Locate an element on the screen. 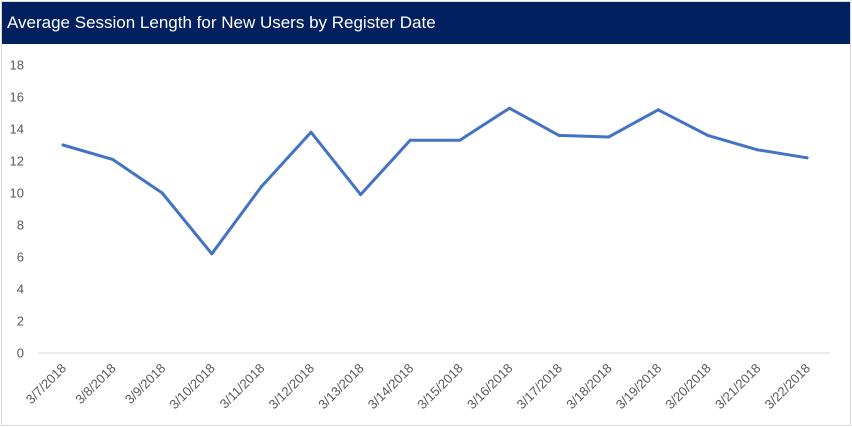  x-tick-label: 3/15/2018 is located at coordinates (440, 387).